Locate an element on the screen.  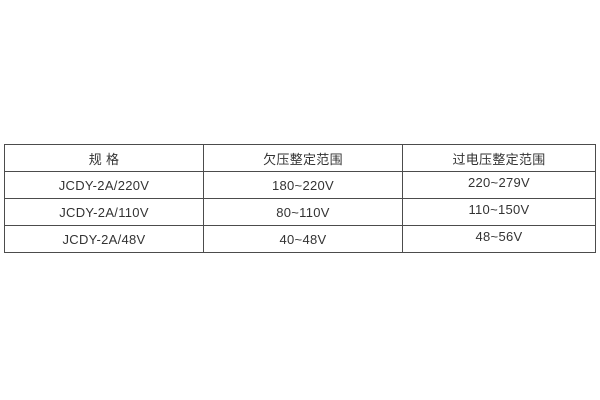
undervoltage-range-cell: 80~110V is located at coordinates (303, 212).